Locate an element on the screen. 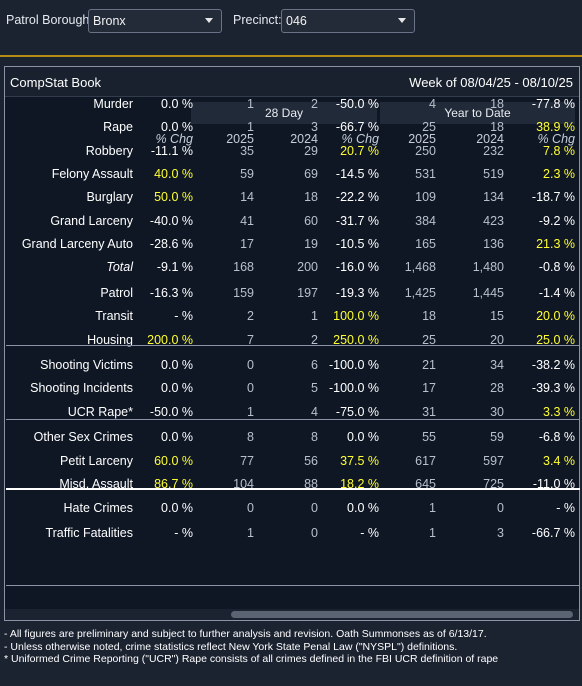 This screenshot has width=582, height=686. cell-week-pct-chg: -40.0 % is located at coordinates (171, 221).